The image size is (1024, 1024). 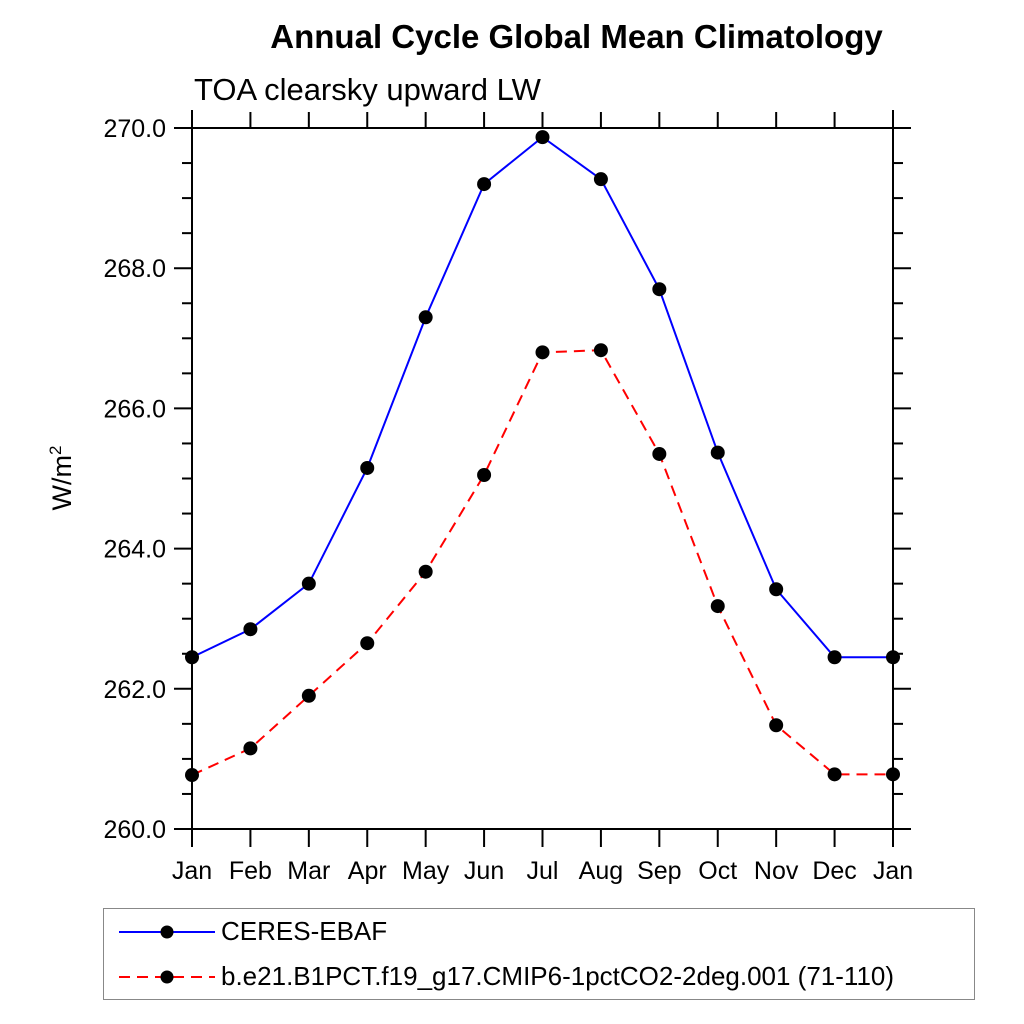 What do you see at coordinates (576, 36) in the screenshot?
I see `chart-title: Annual Cycle Global Mean Climatology` at bounding box center [576, 36].